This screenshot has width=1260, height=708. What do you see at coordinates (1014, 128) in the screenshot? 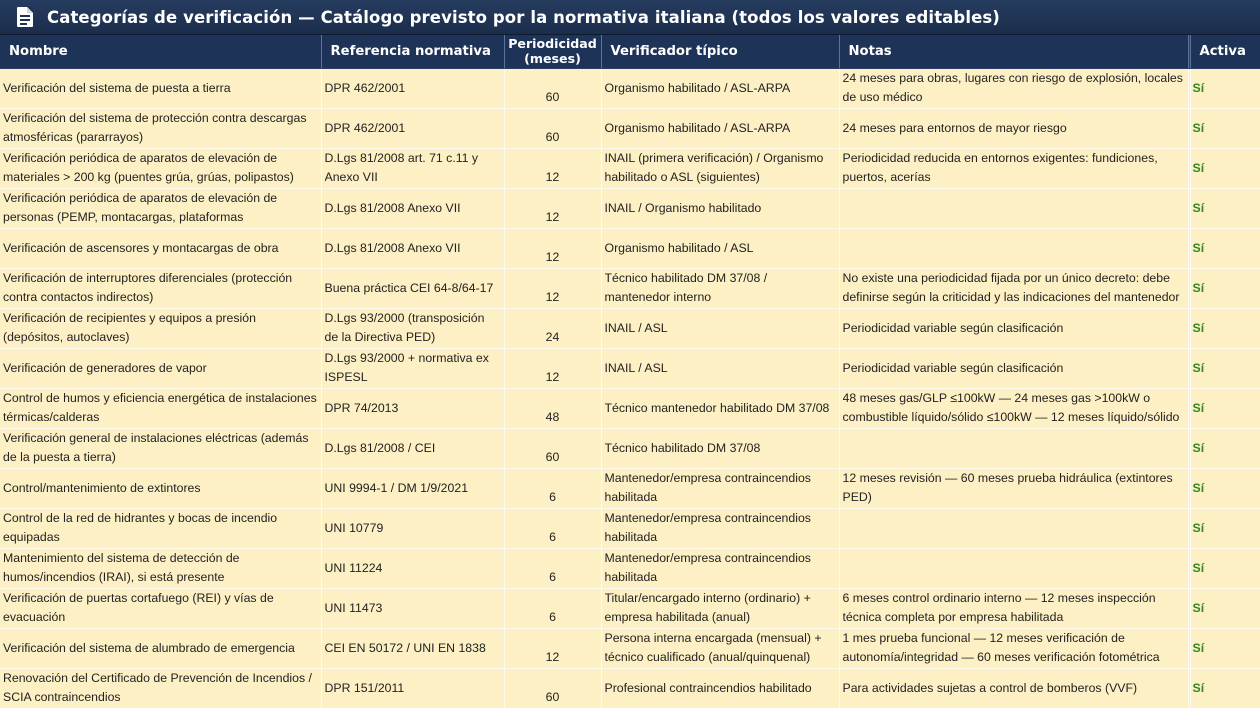
I see `cell-notes: 24 meses para entornos de mayor riesgo` at bounding box center [1014, 128].